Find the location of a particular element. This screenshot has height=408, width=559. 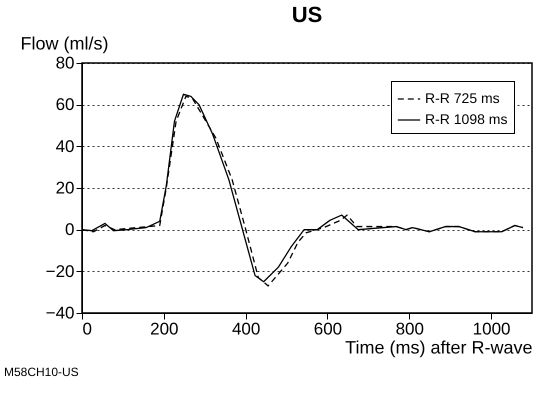

y-tick-label: −20 is located at coordinates (60, 271).